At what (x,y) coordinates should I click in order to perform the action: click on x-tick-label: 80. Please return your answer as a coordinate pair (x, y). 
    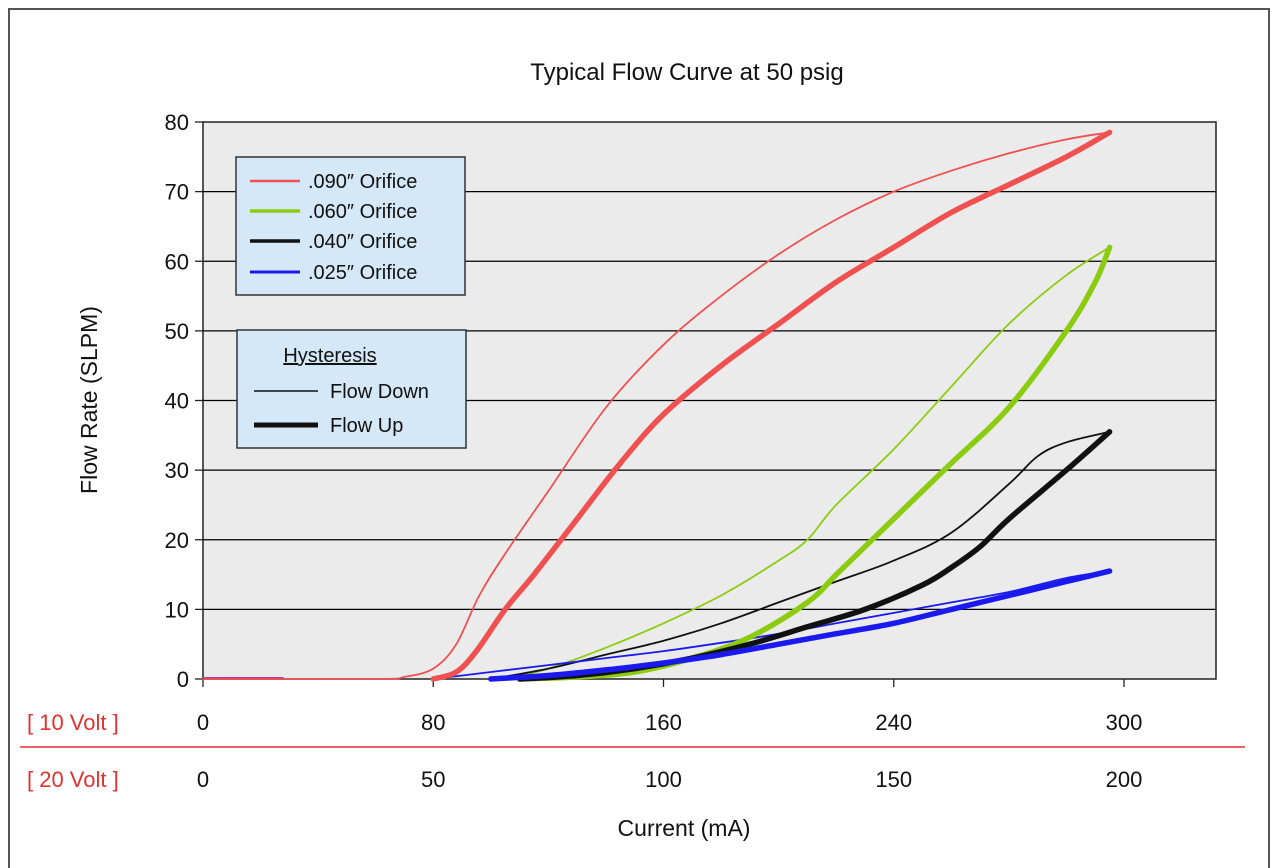
    Looking at the image, I should click on (433, 722).